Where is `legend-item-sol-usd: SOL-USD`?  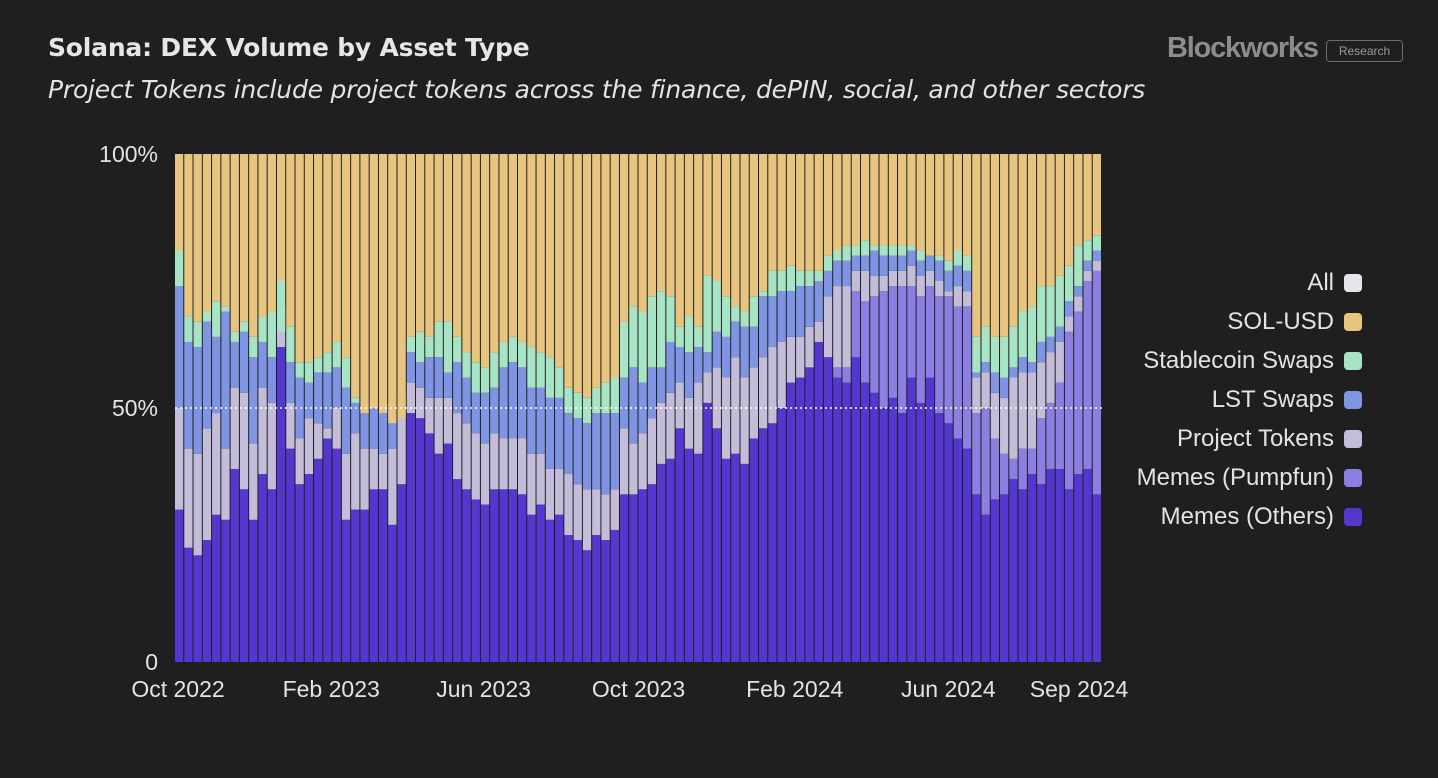 legend-item-sol-usd: SOL-USD is located at coordinates (1294, 322).